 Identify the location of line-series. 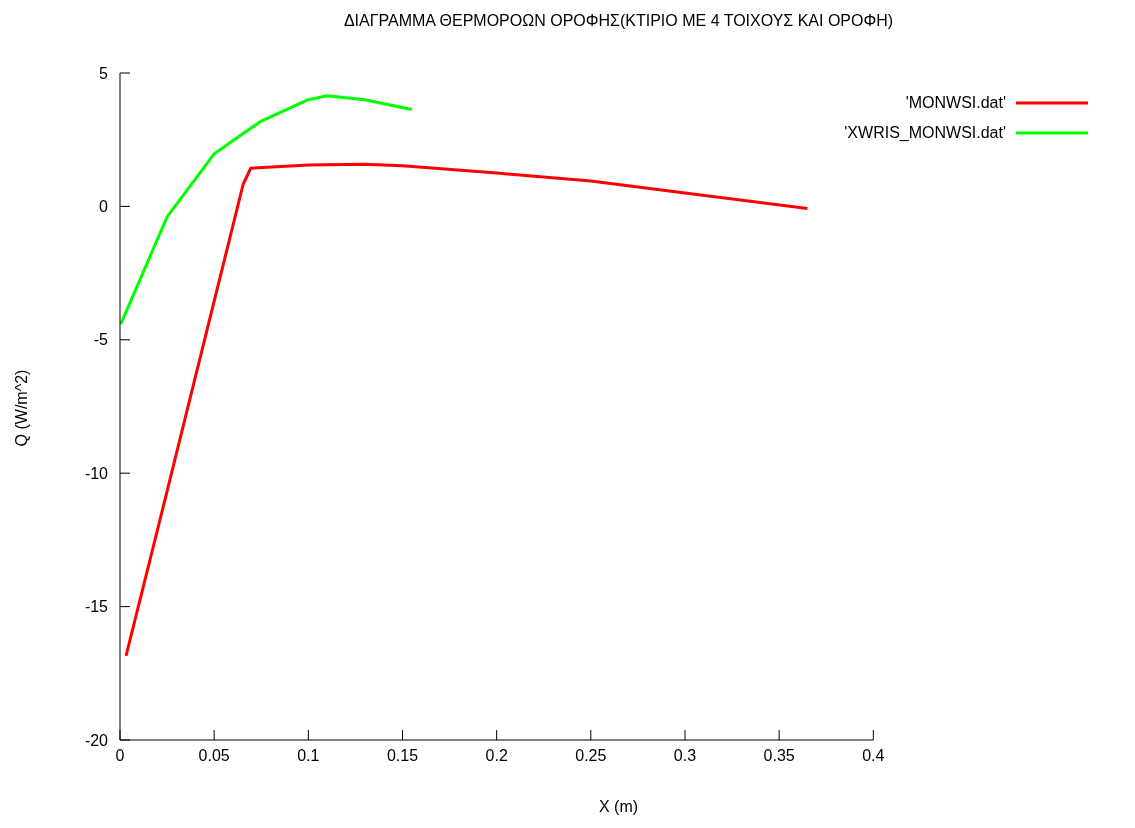
(267, 210).